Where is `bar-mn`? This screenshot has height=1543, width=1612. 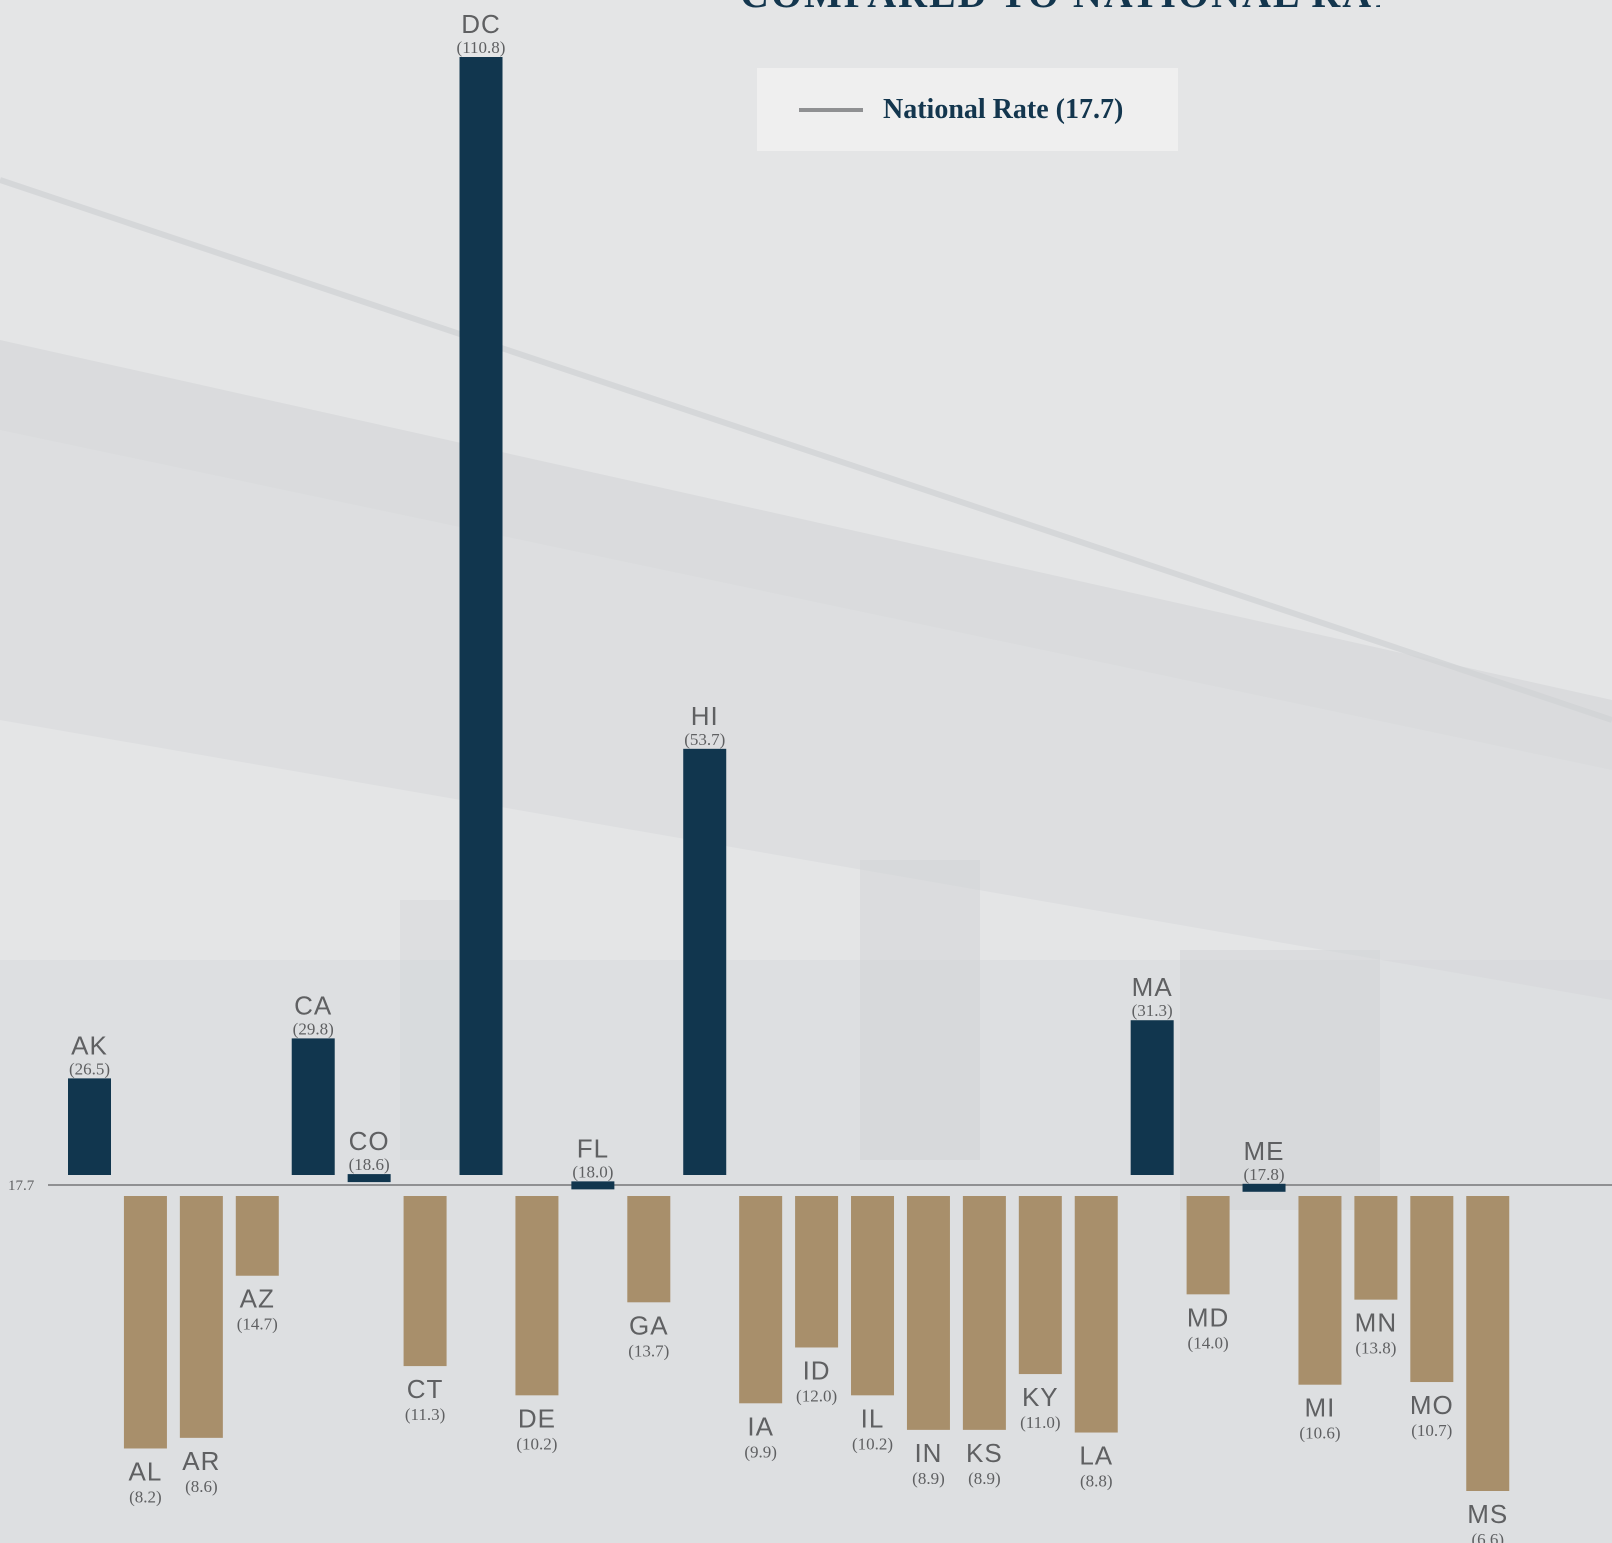
bar-mn is located at coordinates (1376, 1248).